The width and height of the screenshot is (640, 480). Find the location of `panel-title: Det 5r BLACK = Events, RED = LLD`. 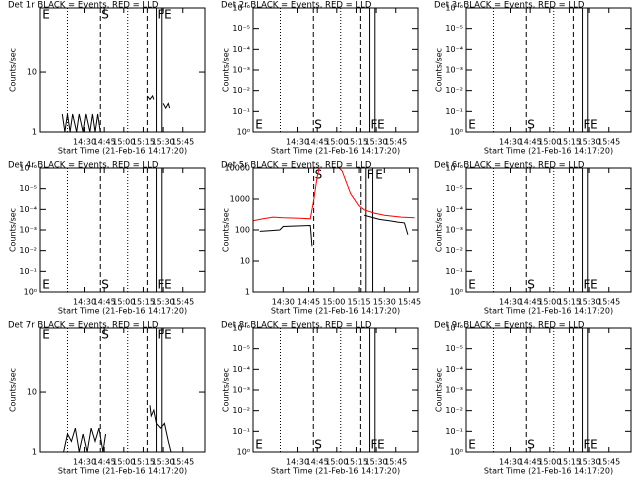

panel-title: Det 5r BLACK = Events, RED = LLD is located at coordinates (296, 166).